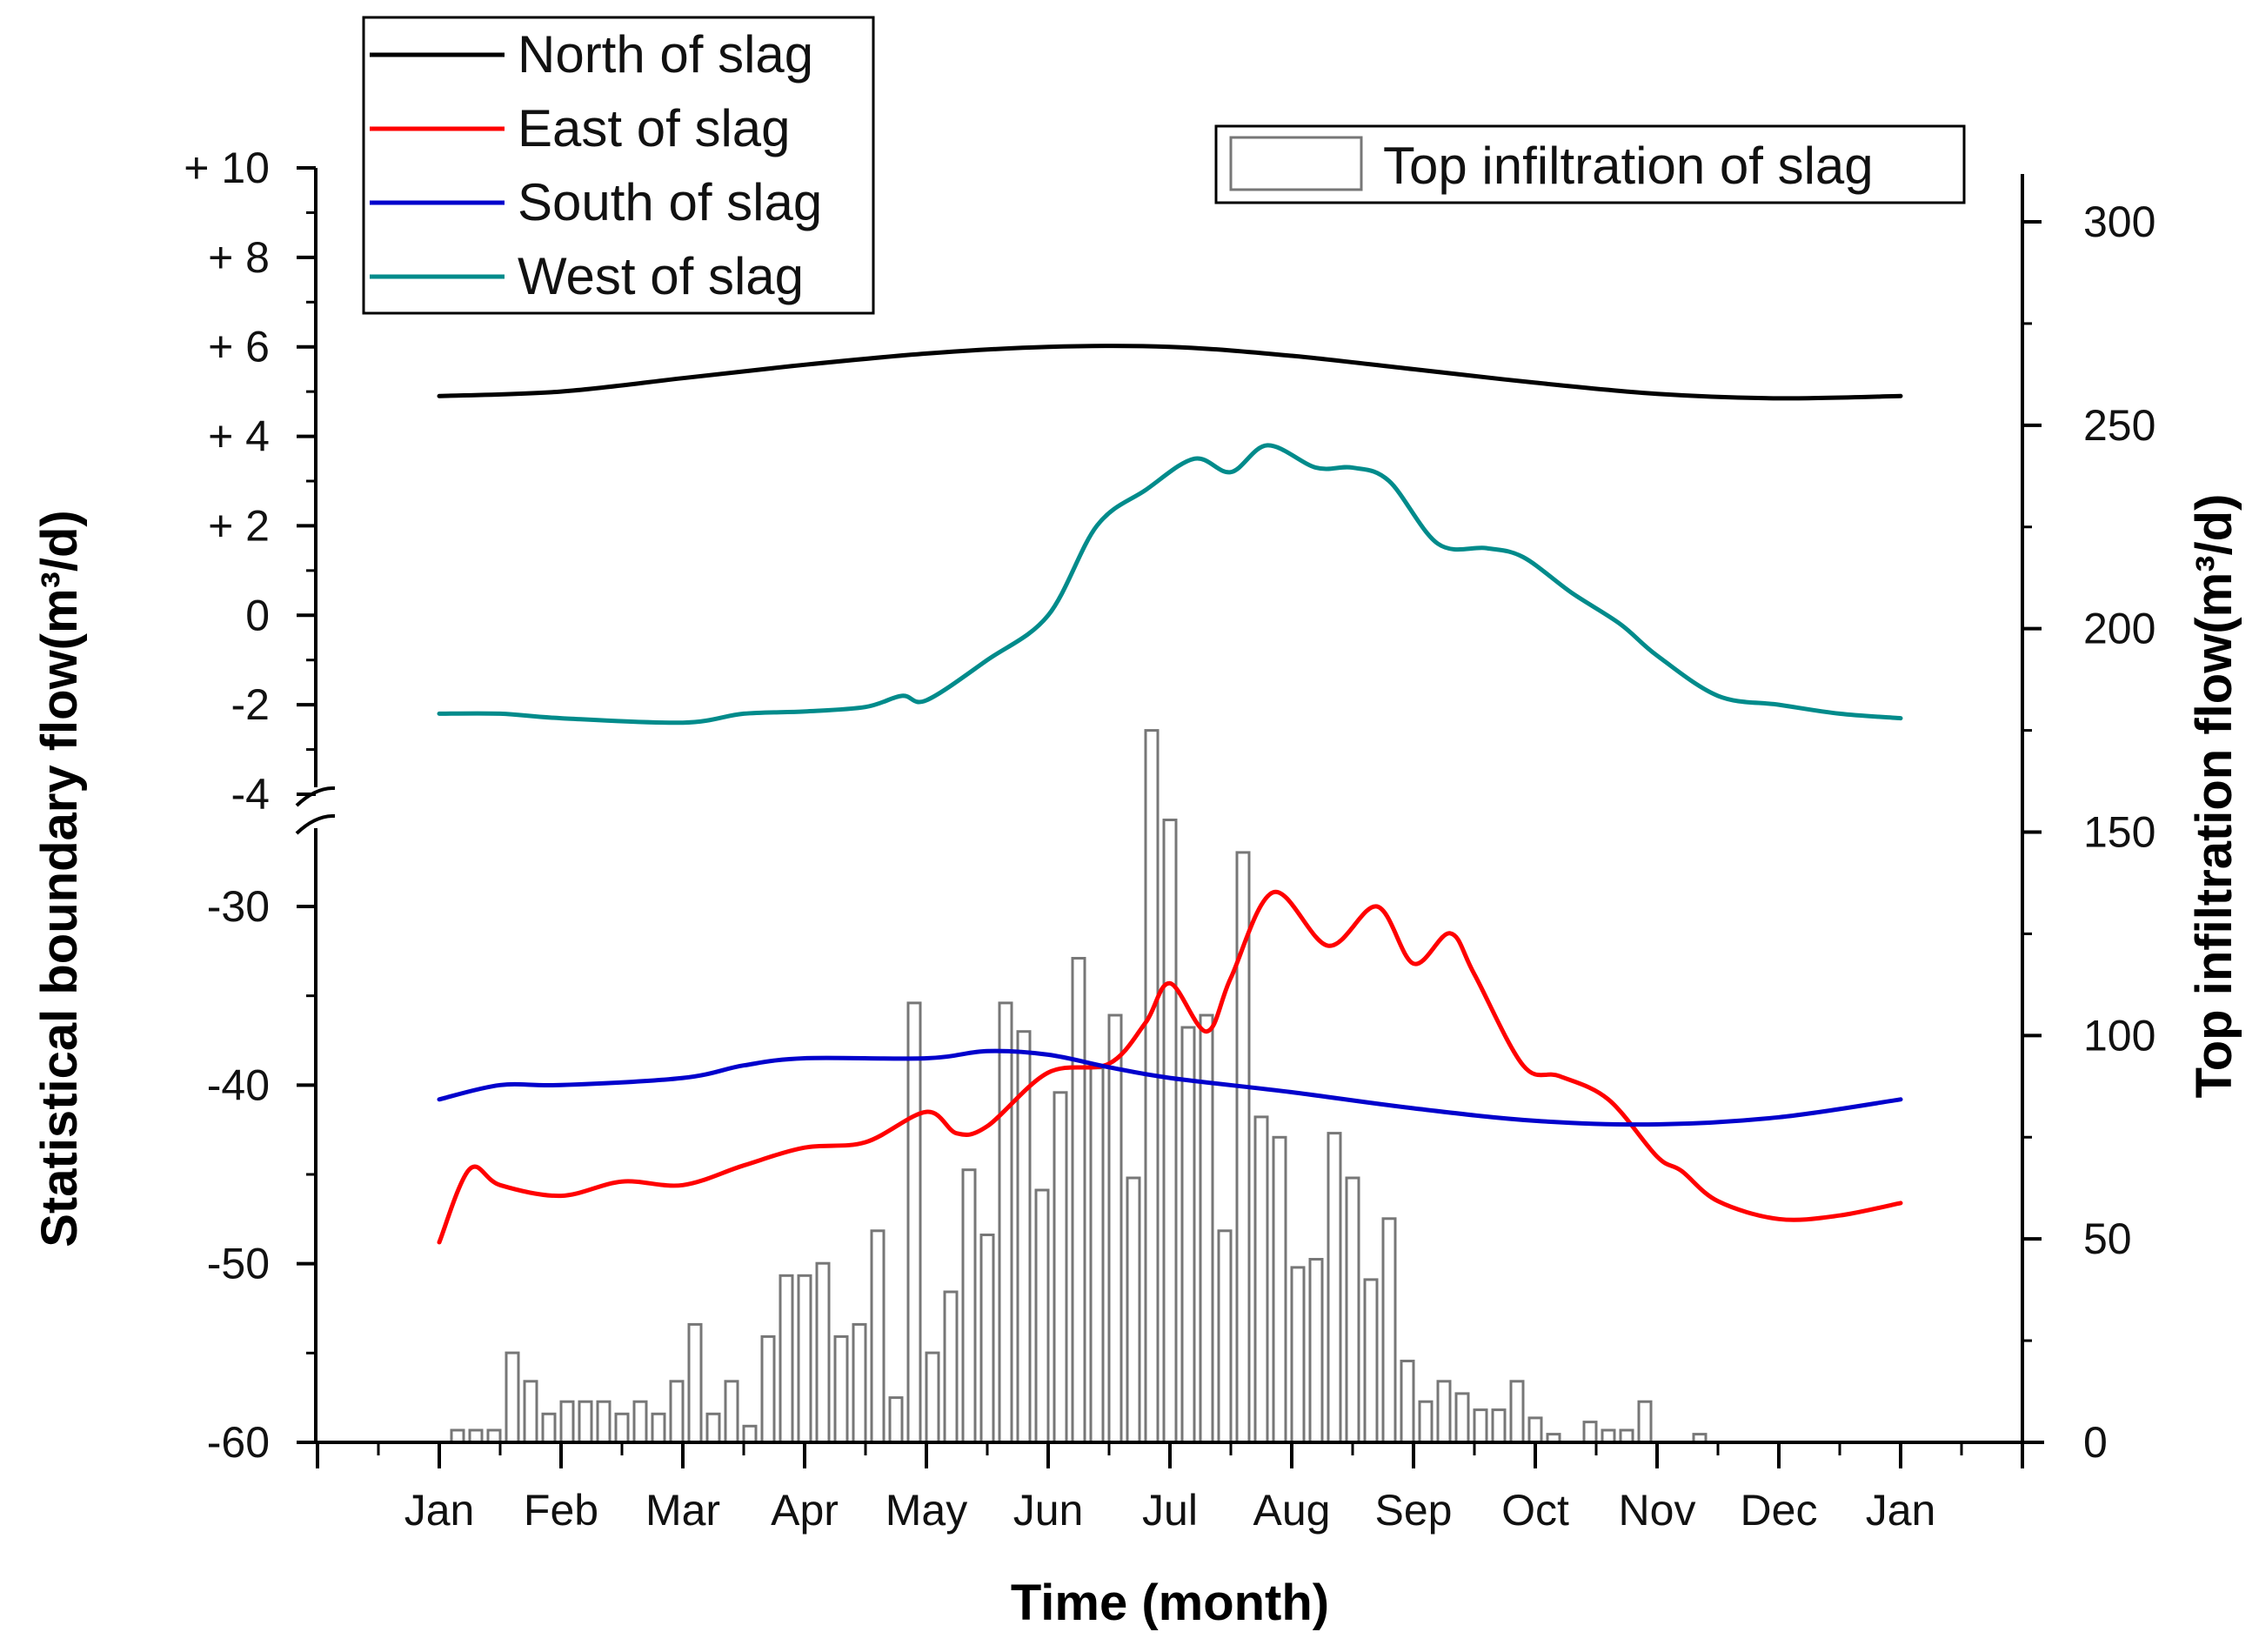  I want to click on legend-label: South of slag, so click(670, 202).